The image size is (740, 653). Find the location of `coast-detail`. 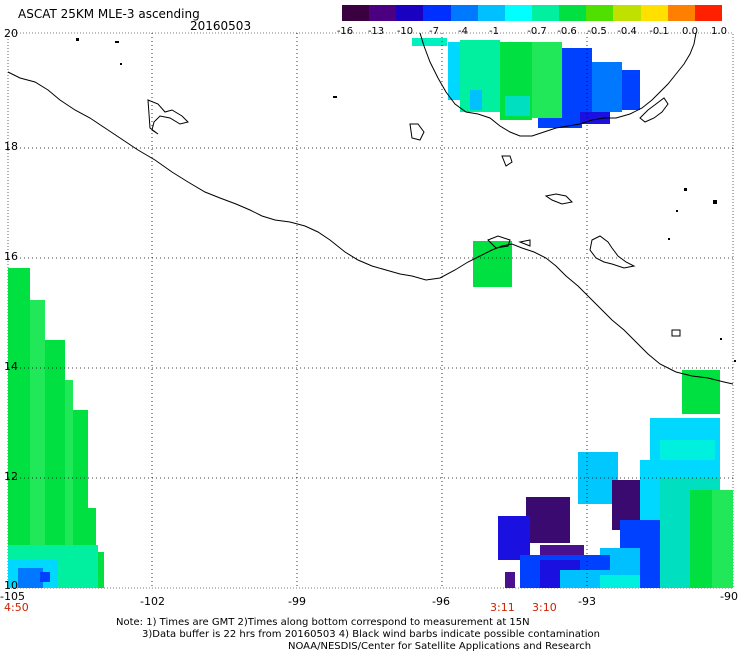

coast-detail is located at coordinates (654, 110).